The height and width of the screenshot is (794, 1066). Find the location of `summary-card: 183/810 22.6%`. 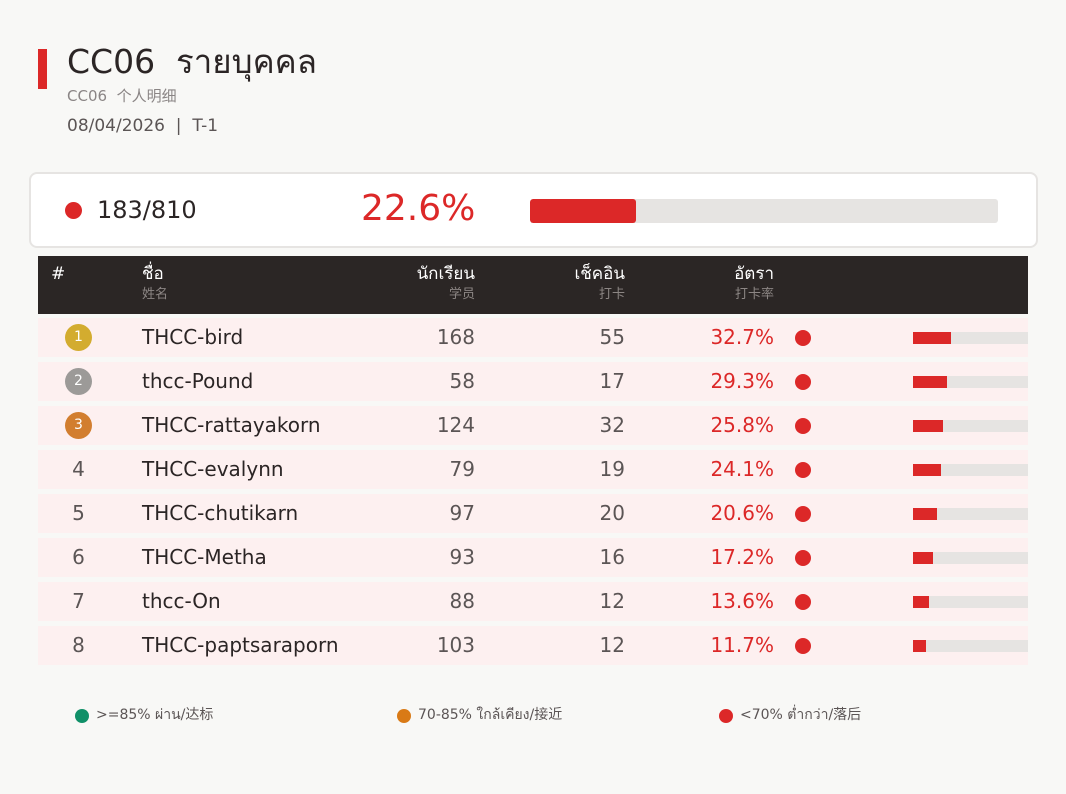

summary-card: 183/810 22.6% is located at coordinates (533, 210).